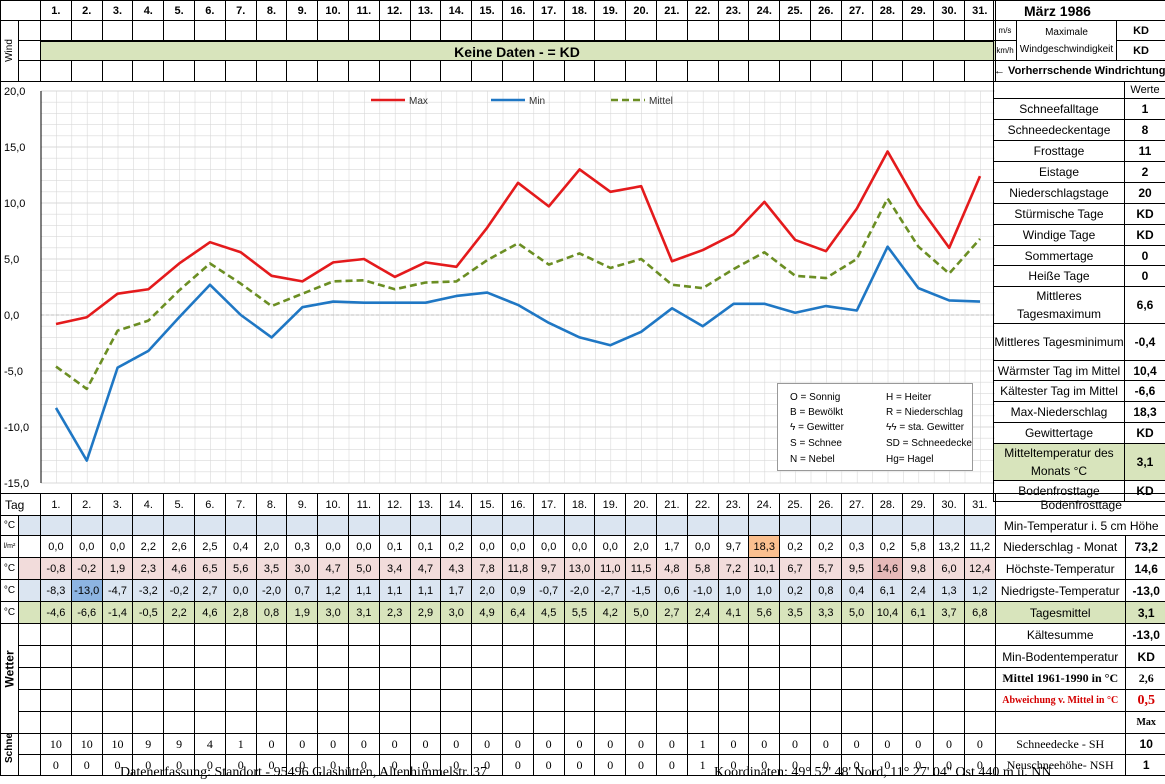 Image resolution: width=1165 pixels, height=784 pixels. What do you see at coordinates (979, 590) in the screenshot?
I see `data-cell: 1,2` at bounding box center [979, 590].